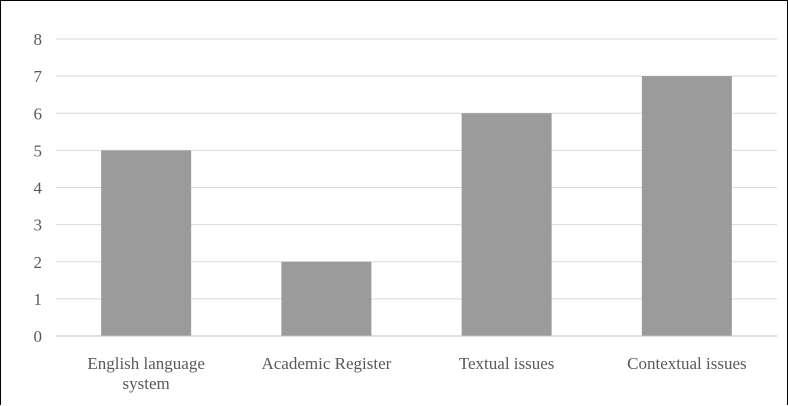  Describe the element at coordinates (38, 150) in the screenshot. I see `y-tick-label-5: 5` at that location.